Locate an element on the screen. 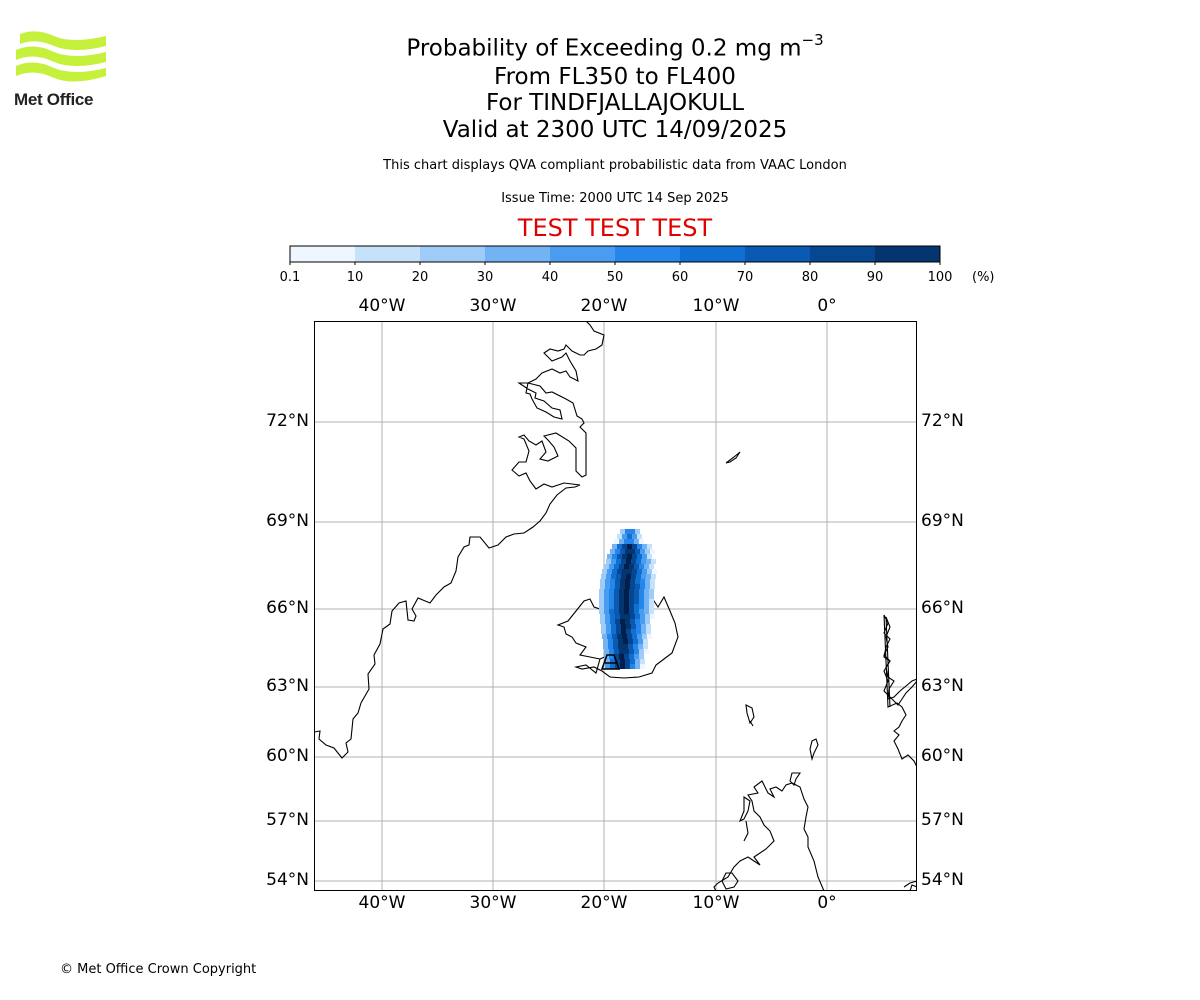 The image size is (1200, 1000). lat-label-right: 66°N is located at coordinates (942, 608).